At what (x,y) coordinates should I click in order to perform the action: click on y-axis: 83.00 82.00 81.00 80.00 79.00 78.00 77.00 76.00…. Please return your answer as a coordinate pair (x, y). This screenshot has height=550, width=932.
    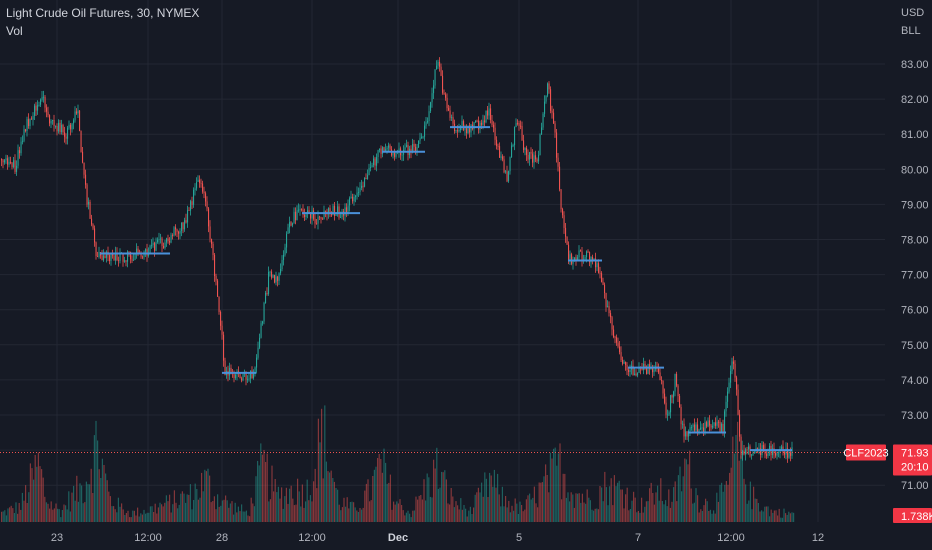
    Looking at the image, I should click on (915, 275).